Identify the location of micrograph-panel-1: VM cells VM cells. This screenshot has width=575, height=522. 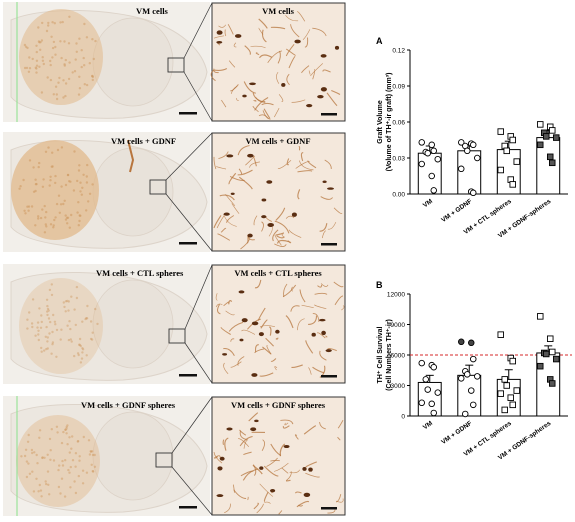
(174, 62).